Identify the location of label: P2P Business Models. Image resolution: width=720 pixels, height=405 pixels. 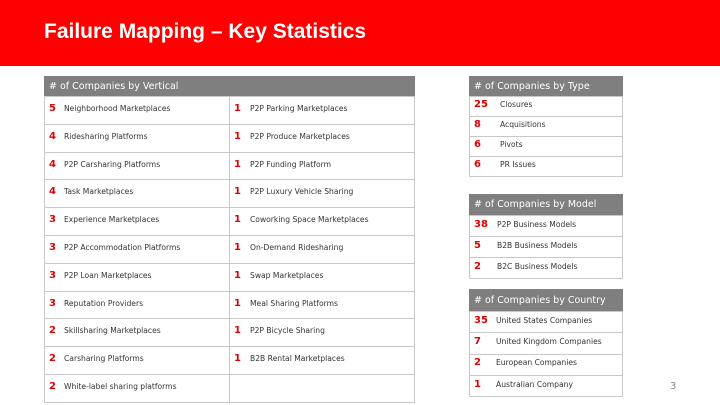
(537, 224).